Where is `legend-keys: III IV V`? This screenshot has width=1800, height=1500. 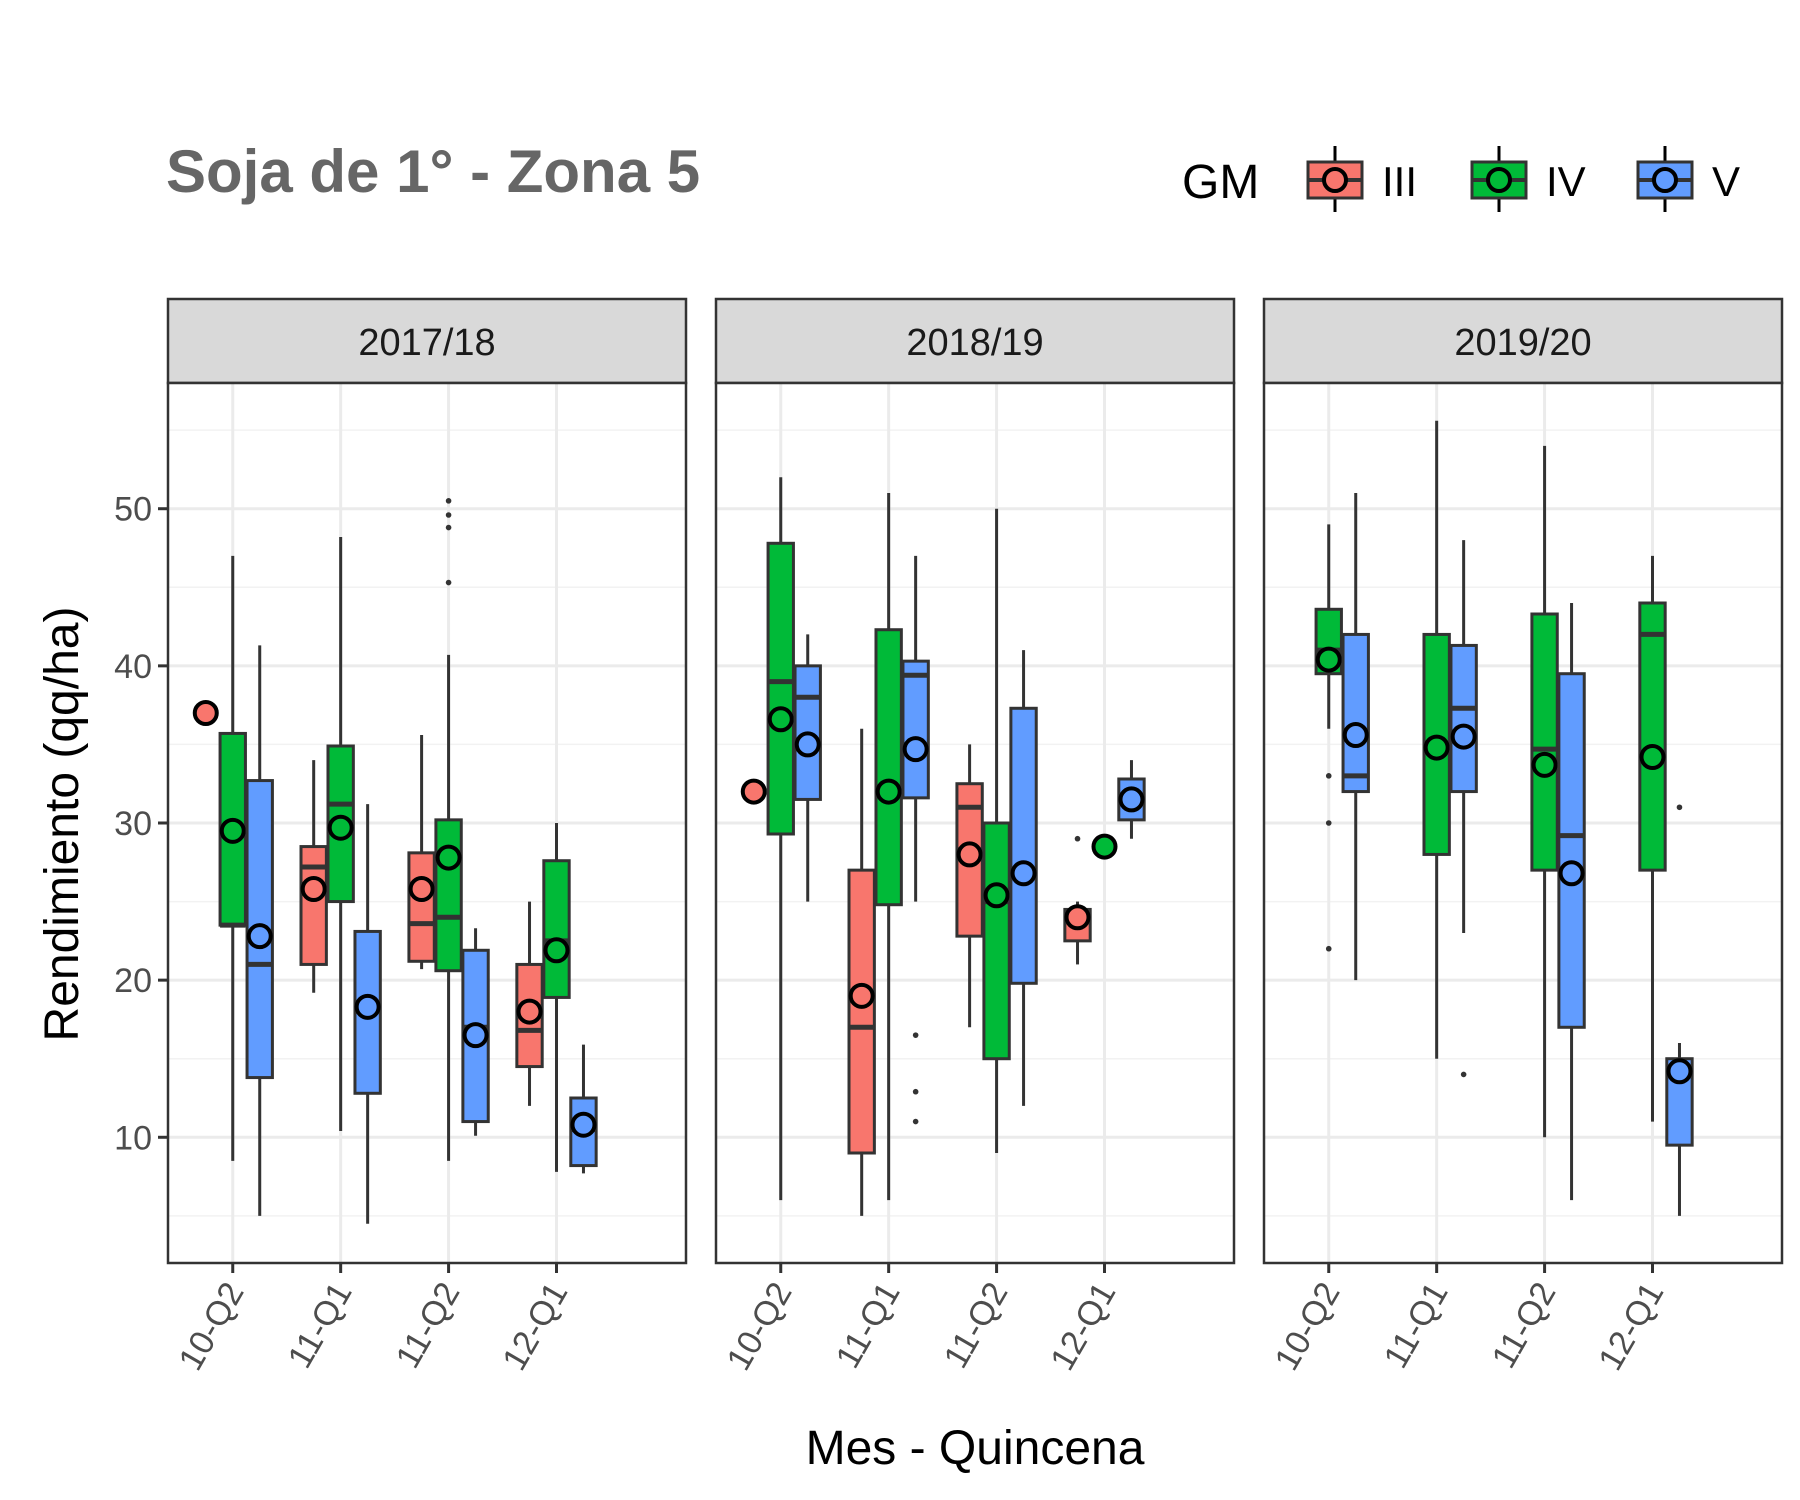 legend-keys: III IV V is located at coordinates (1523, 179).